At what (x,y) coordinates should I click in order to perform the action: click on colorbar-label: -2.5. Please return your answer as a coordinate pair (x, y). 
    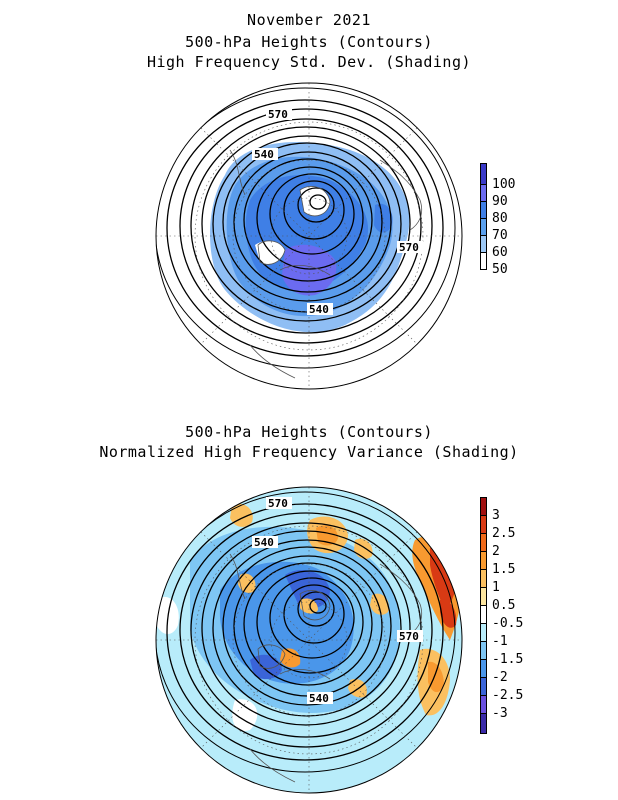
    Looking at the image, I should click on (508, 695).